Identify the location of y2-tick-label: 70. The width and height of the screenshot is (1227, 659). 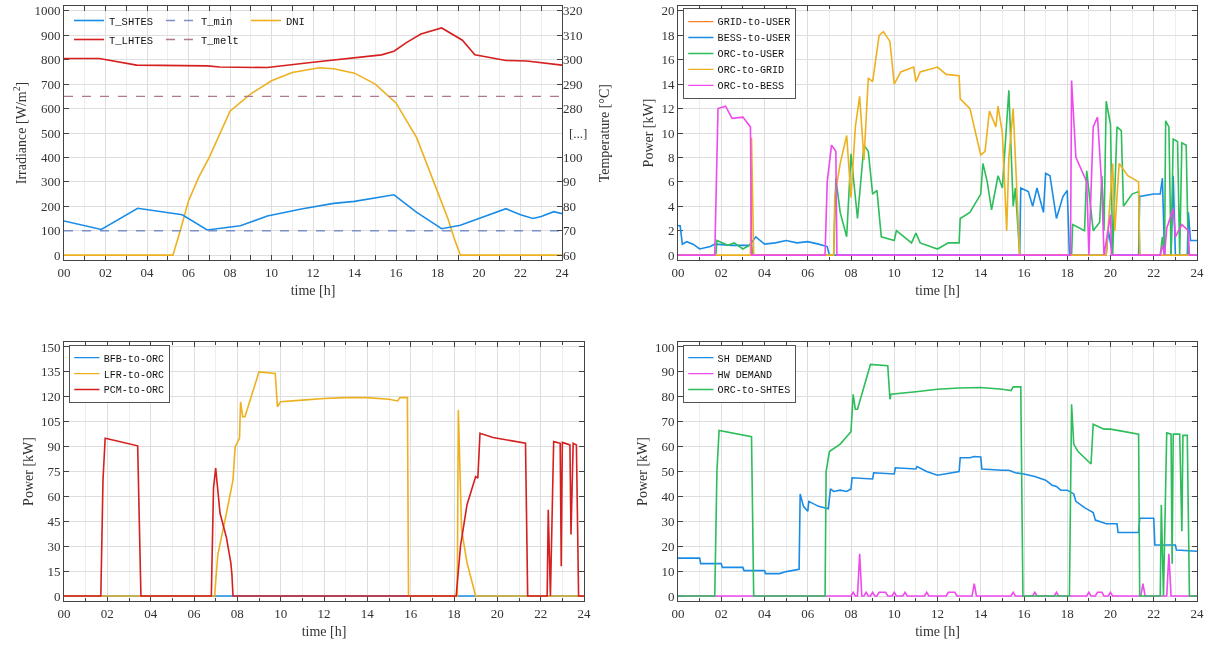
(569, 231).